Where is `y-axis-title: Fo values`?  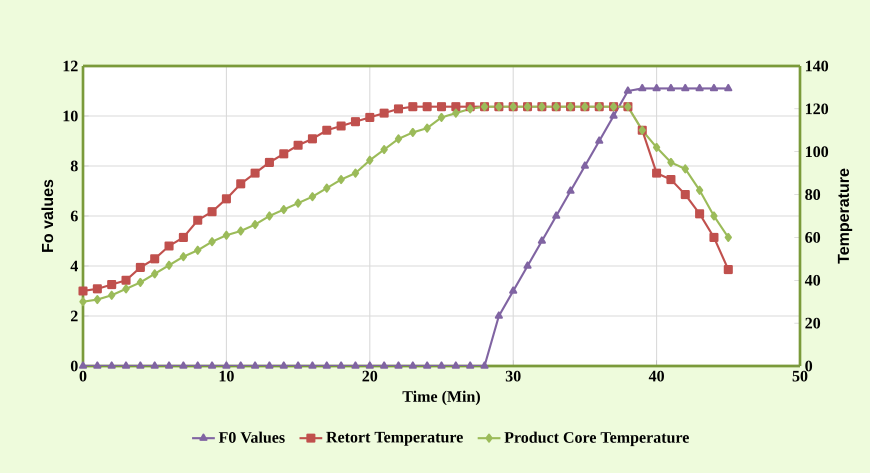
y-axis-title: Fo values is located at coordinates (47, 216).